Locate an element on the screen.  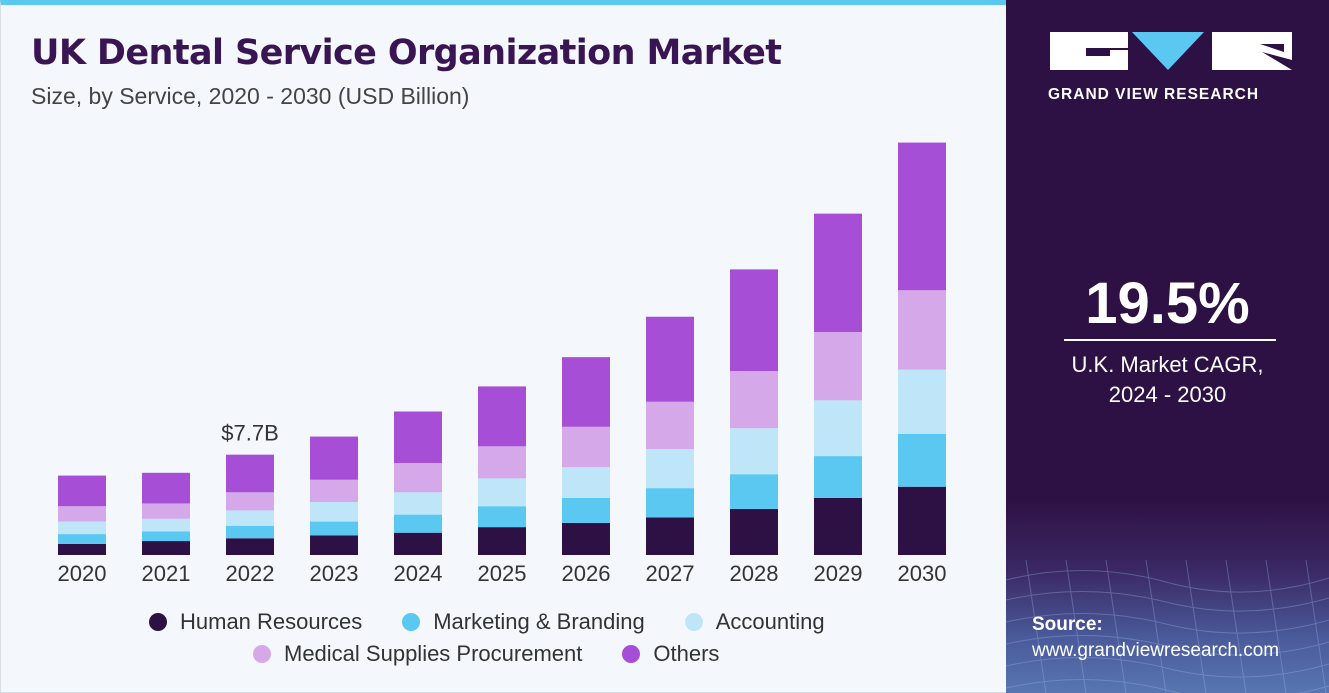
cagr-value: 19.5% is located at coordinates (1167, 303).